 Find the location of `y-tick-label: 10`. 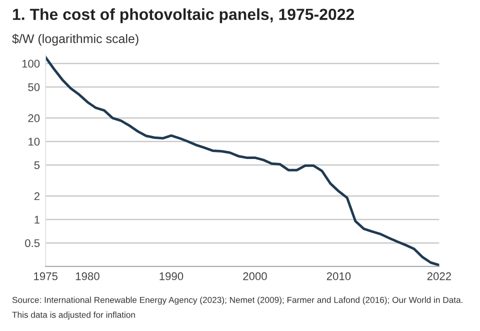

y-tick-label: 10 is located at coordinates (34, 142).